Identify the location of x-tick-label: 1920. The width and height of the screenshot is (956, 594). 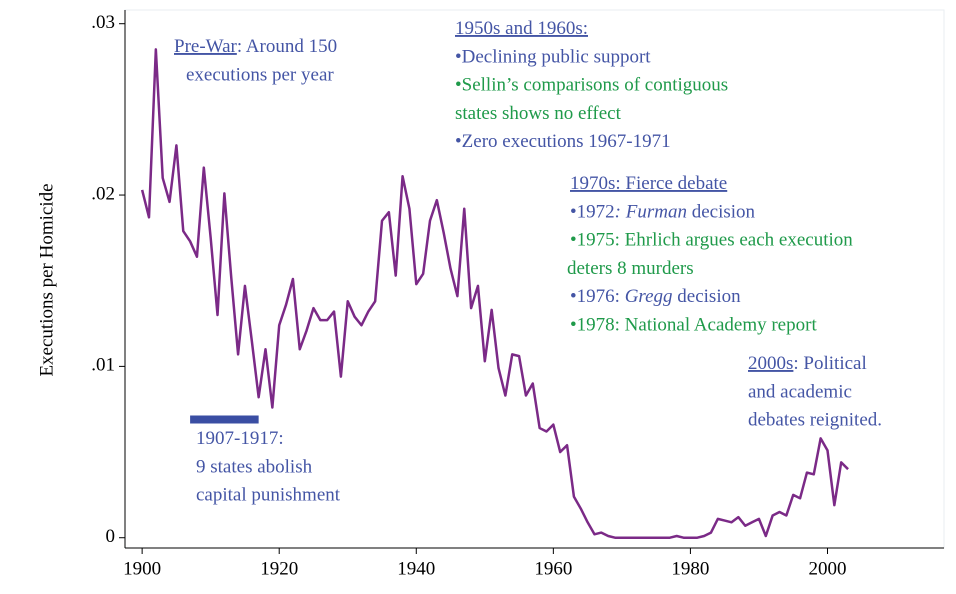
(279, 568).